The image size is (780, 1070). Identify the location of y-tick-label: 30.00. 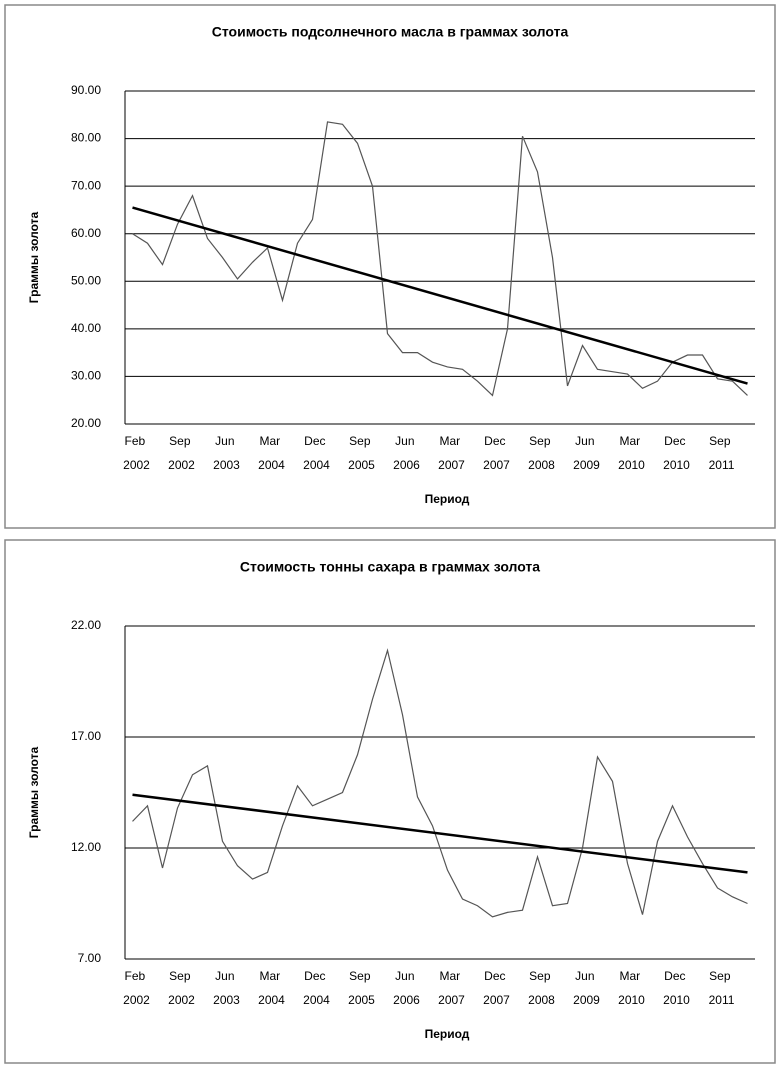
(86, 376).